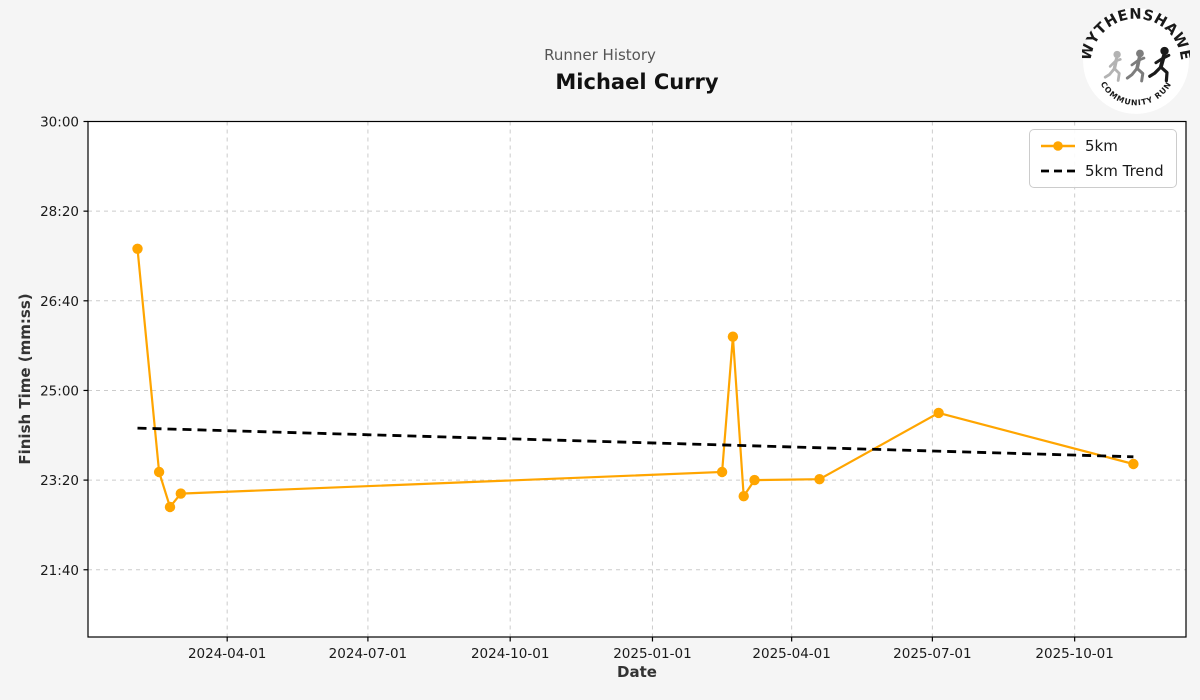 The image size is (1200, 700). What do you see at coordinates (1058, 146) in the screenshot?
I see `series-line-icon` at bounding box center [1058, 146].